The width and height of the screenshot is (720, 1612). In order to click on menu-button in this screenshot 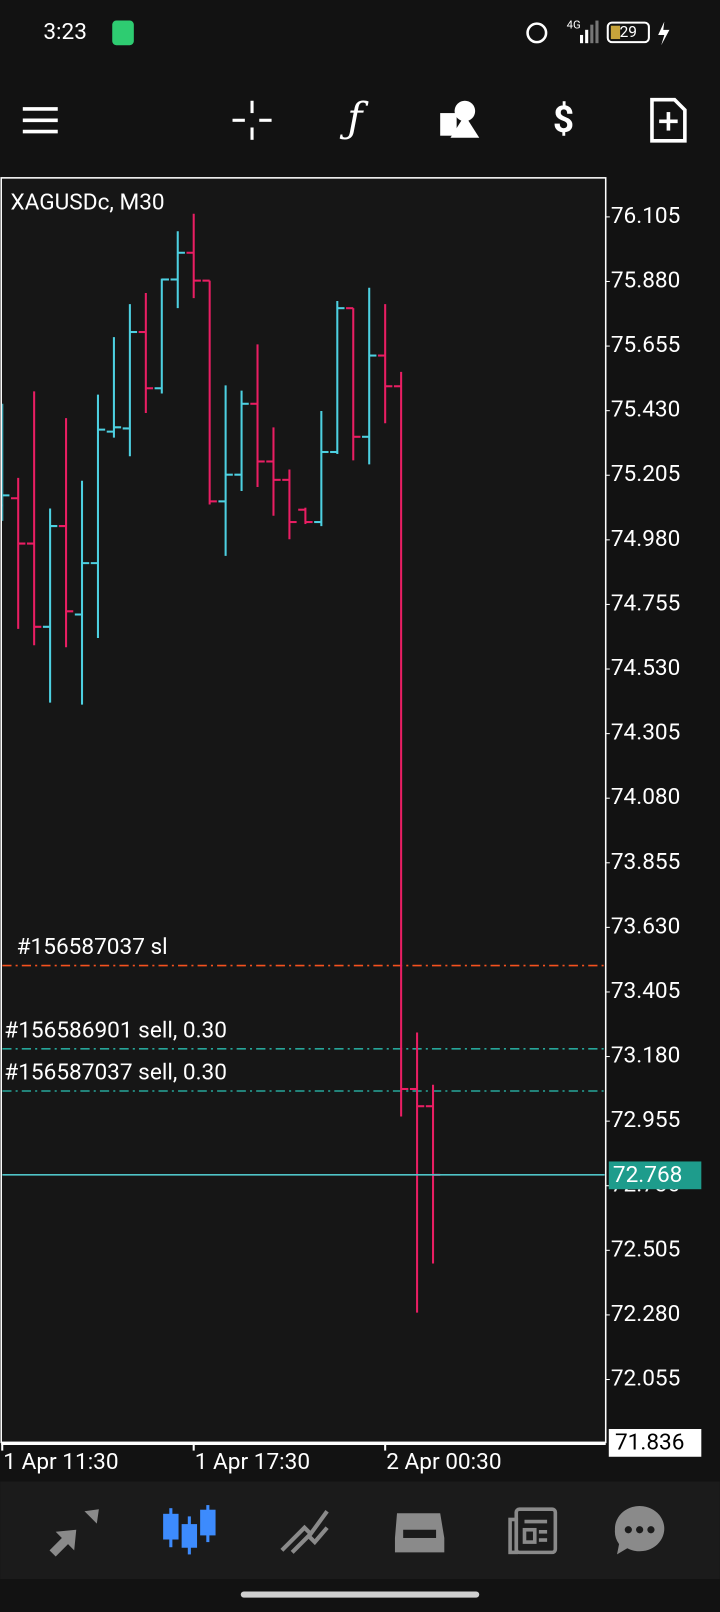, I will do `click(40, 120)`.